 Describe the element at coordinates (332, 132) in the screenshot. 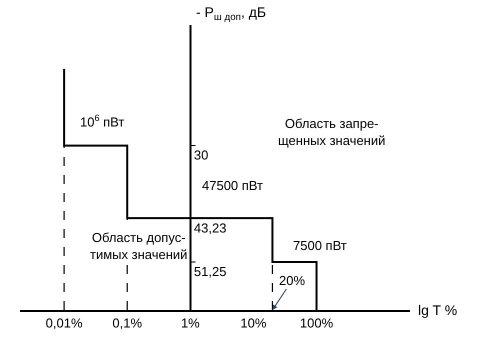

I see `annotation: Область запре- щенных значений` at that location.